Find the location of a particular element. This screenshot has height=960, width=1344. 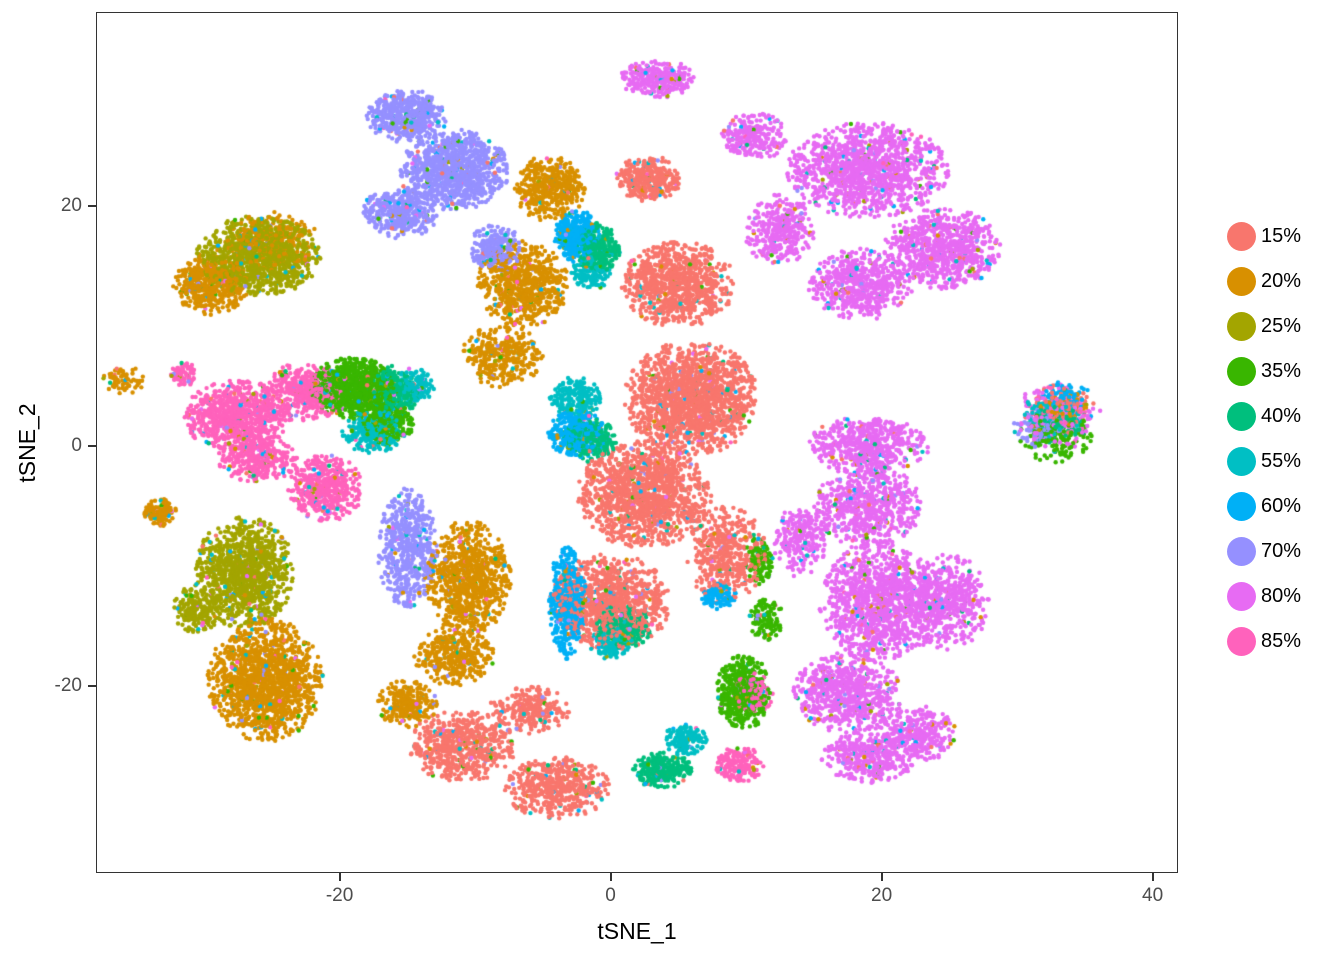

legend-item-label: 80% is located at coordinates (1281, 596).